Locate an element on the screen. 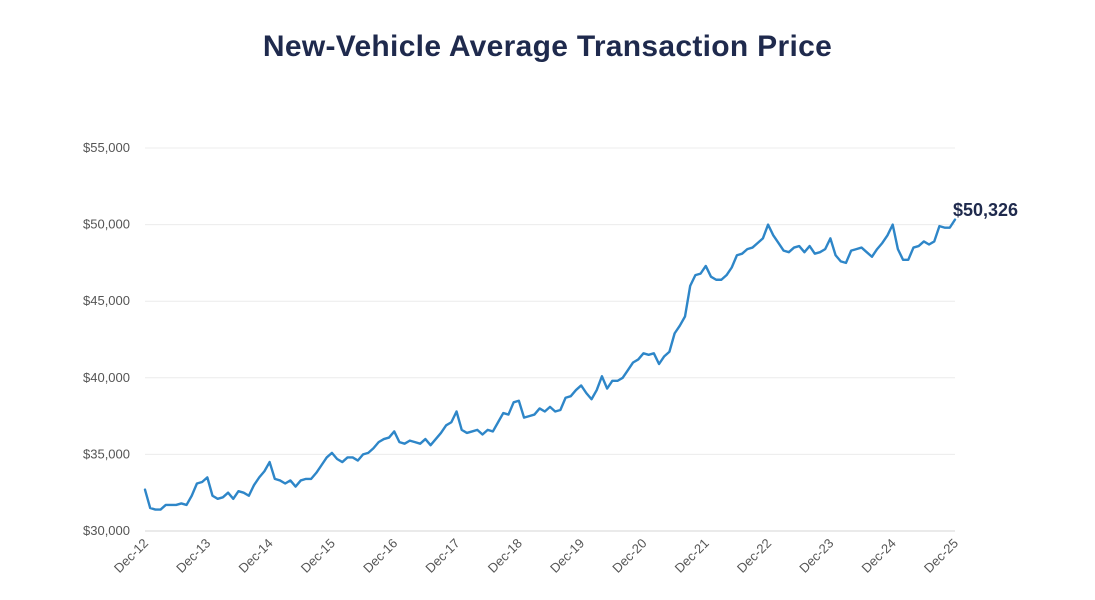 Image resolution: width=1095 pixels, height=600 pixels. x-tick-label: Dec-22 is located at coordinates (754, 556).